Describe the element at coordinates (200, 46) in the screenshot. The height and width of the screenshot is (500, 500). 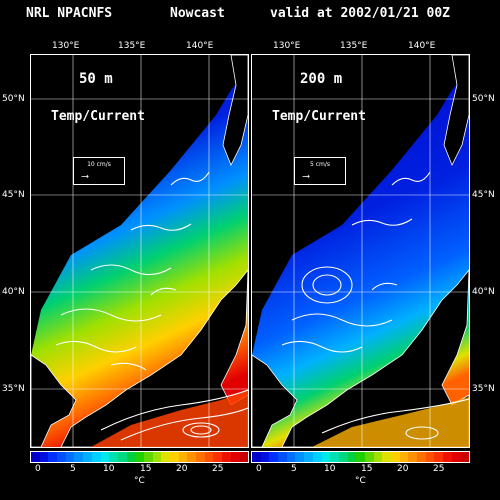
I see `lon-label-140-left: 140°E` at that location.